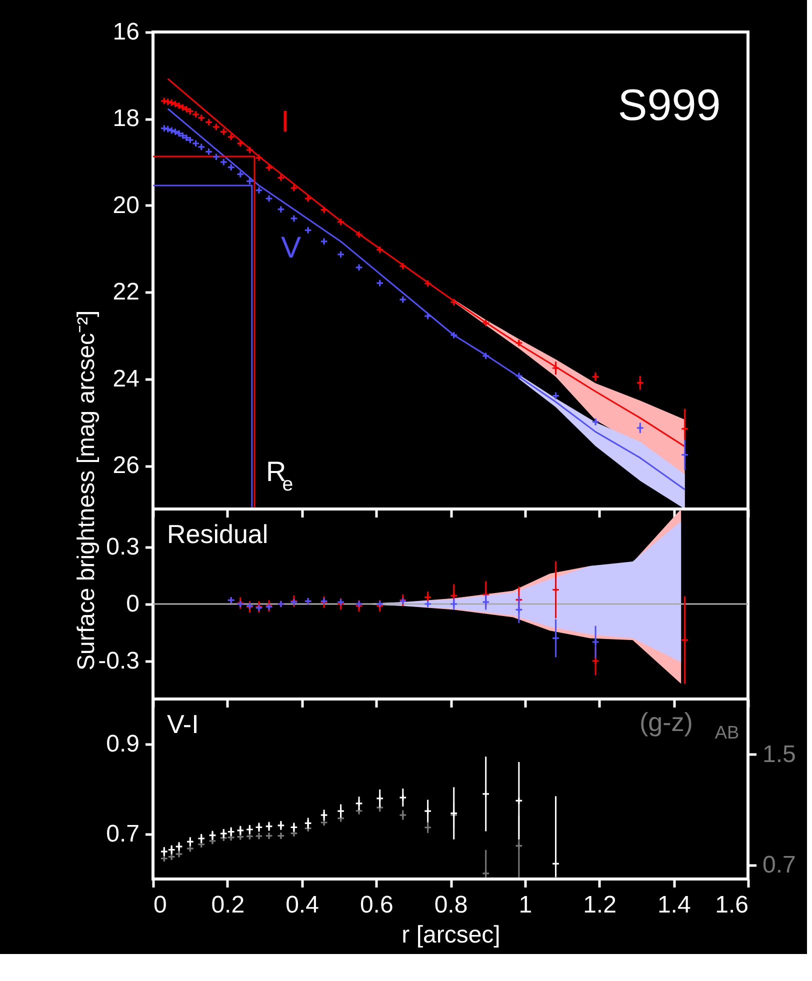 The width and height of the screenshot is (812, 981). What do you see at coordinates (599, 905) in the screenshot?
I see `x-tick-label: 1.2` at bounding box center [599, 905].